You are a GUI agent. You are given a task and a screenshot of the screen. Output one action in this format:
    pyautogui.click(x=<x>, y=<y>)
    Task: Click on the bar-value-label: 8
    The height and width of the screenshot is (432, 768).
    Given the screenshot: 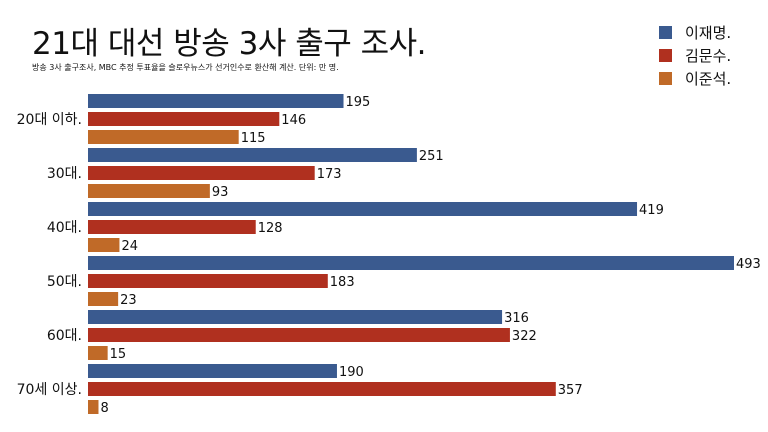 What is the action you would take?
    pyautogui.click(x=104, y=408)
    